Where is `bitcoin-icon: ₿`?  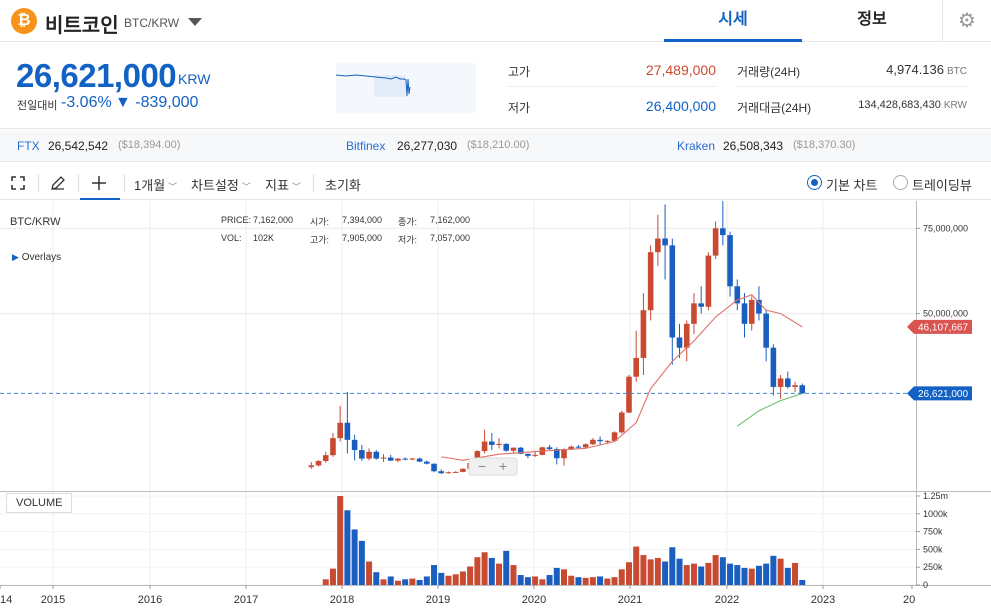
bitcoin-icon: ₿ is located at coordinates (24, 21).